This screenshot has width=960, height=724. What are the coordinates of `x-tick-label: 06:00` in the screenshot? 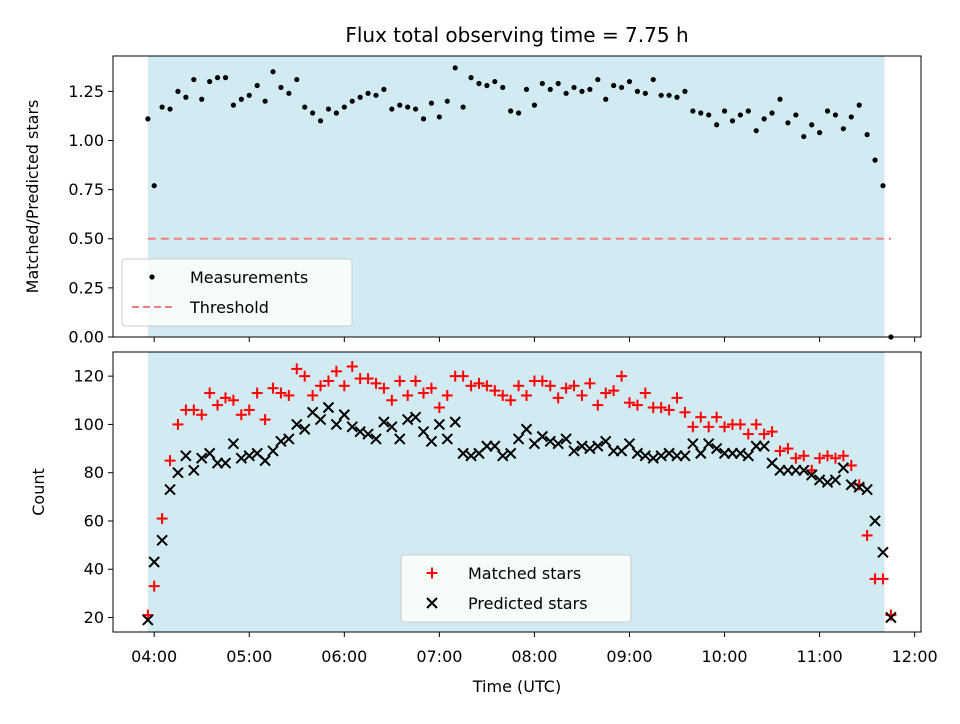 It's located at (344, 656).